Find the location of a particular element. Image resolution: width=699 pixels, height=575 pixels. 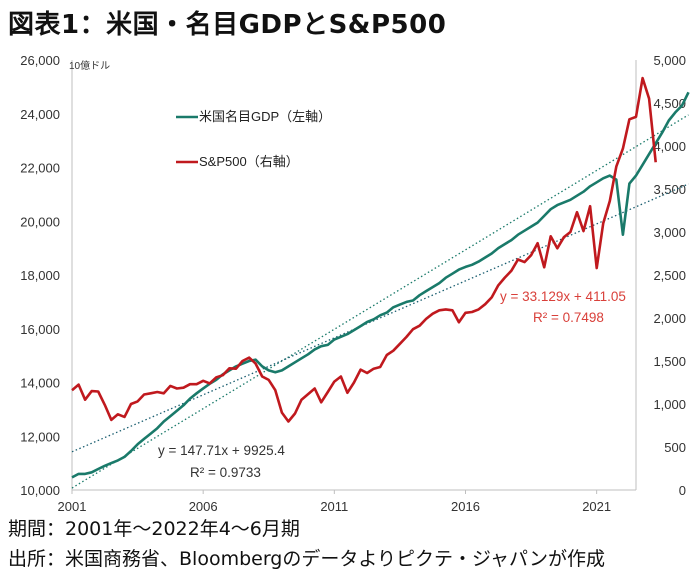

y-right-tick-label: 1,000 is located at coordinates (669, 404).